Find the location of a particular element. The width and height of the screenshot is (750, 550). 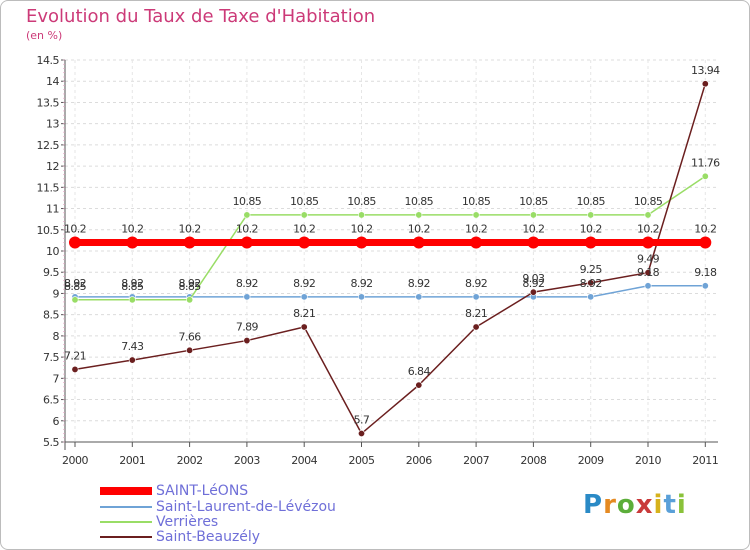

x-tick-label: 2003 is located at coordinates (247, 460).